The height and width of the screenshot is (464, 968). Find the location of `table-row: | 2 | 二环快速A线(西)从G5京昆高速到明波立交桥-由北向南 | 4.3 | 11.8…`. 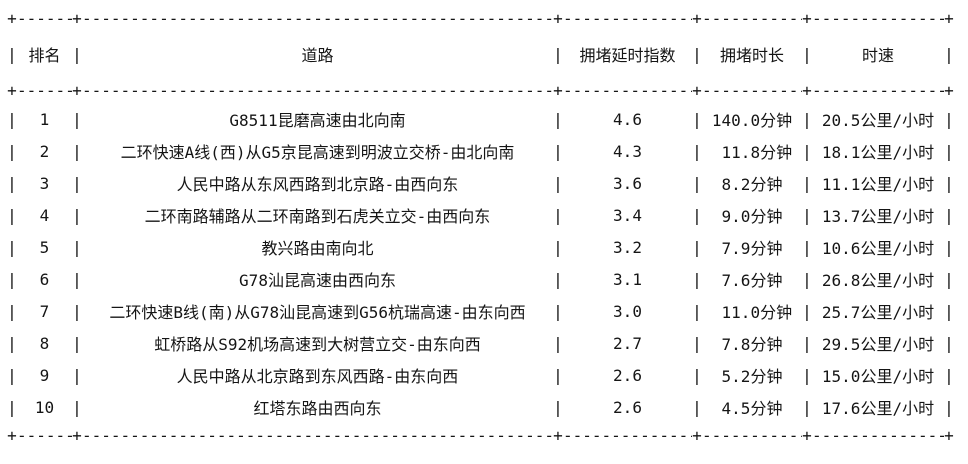

table-row: | 2 | 二环快速A线(西)从G5京昆高速到明波立交桥-由北向南 | 4.3 | 11.8… is located at coordinates (487, 151).